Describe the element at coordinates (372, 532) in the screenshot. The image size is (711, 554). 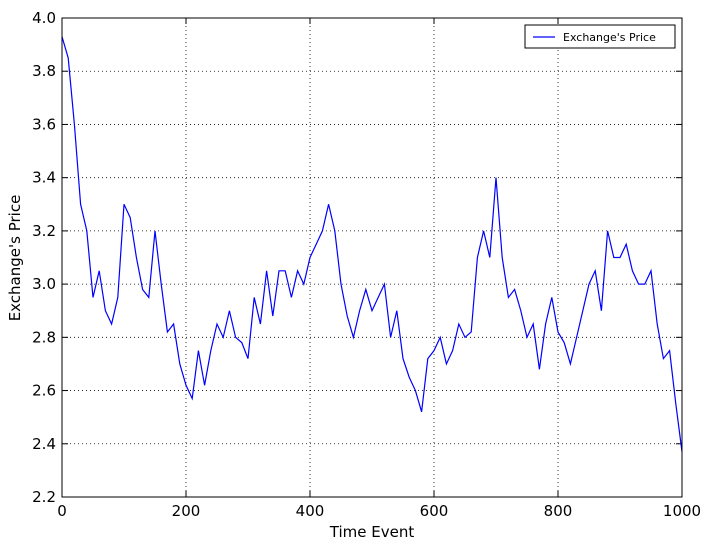
I see `x-axis-label: Time Event` at that location.